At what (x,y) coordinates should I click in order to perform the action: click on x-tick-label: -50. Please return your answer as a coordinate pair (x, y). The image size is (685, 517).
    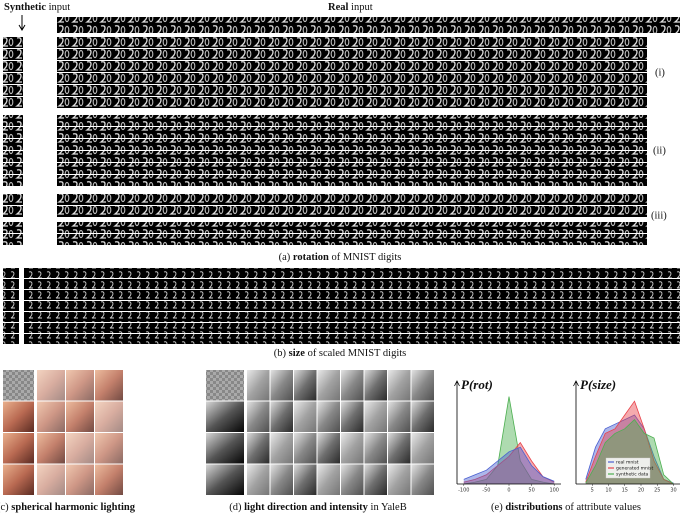
    Looking at the image, I should click on (486, 491).